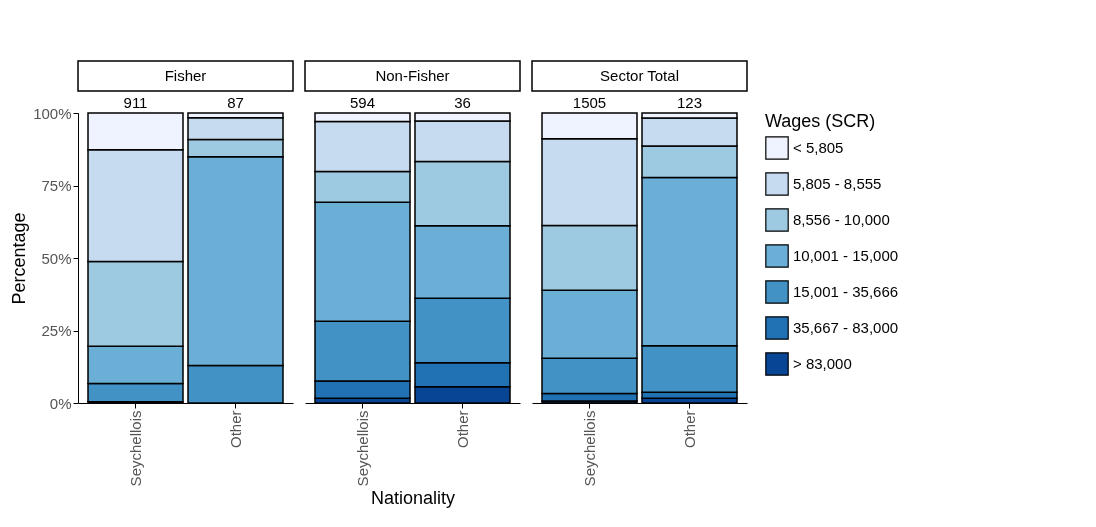 Image resolution: width=1096 pixels, height=527 pixels. I want to click on annotation: 911, so click(135, 102).